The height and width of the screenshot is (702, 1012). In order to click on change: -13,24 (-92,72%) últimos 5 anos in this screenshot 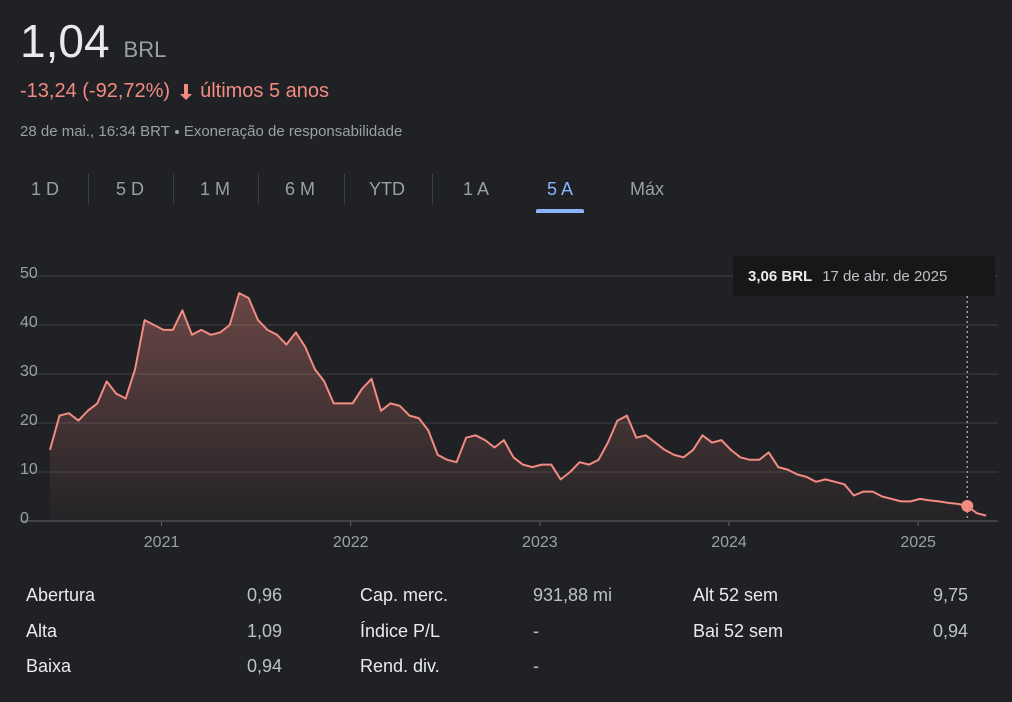, I will do `click(174, 91)`.